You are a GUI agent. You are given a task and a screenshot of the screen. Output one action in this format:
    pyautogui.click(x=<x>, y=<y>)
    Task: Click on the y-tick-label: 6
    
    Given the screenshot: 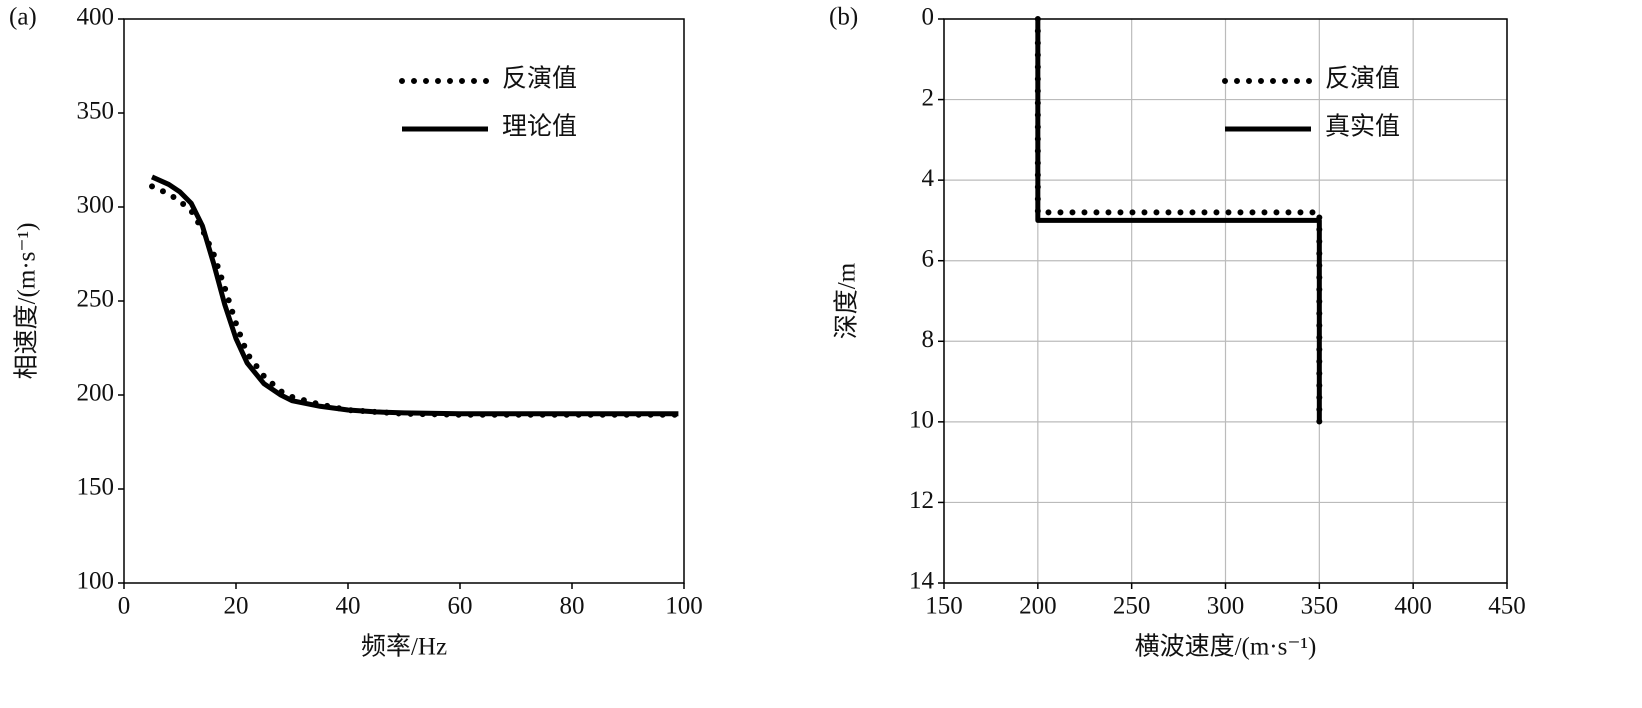 What is the action you would take?
    pyautogui.click(x=928, y=258)
    